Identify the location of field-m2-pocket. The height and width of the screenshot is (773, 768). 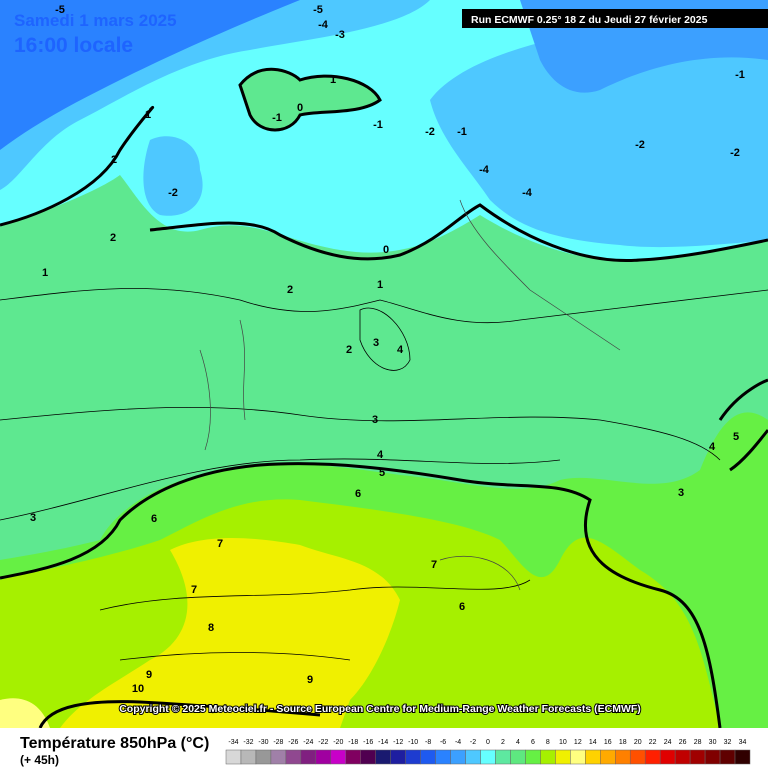
(173, 176).